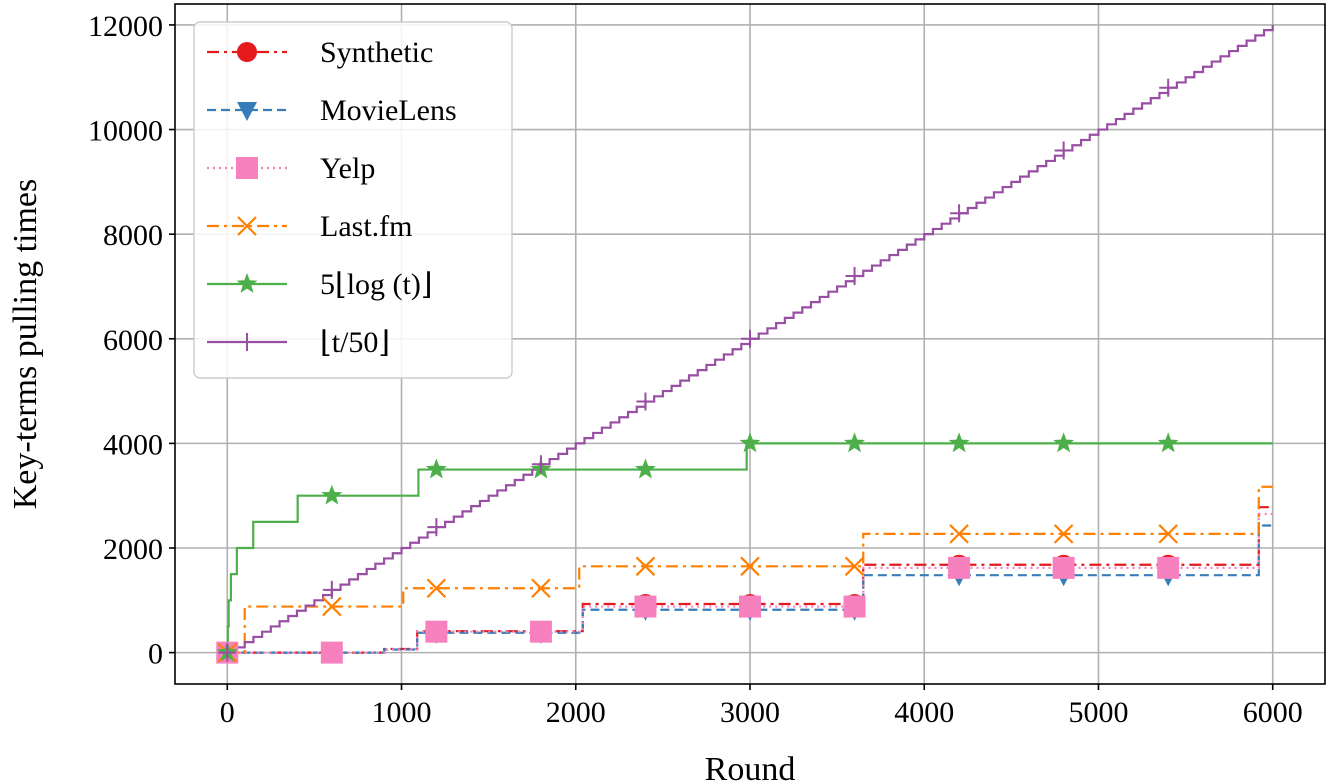 This screenshot has height=784, width=1329. I want to click on x-tick-label: 1000, so click(402, 712).